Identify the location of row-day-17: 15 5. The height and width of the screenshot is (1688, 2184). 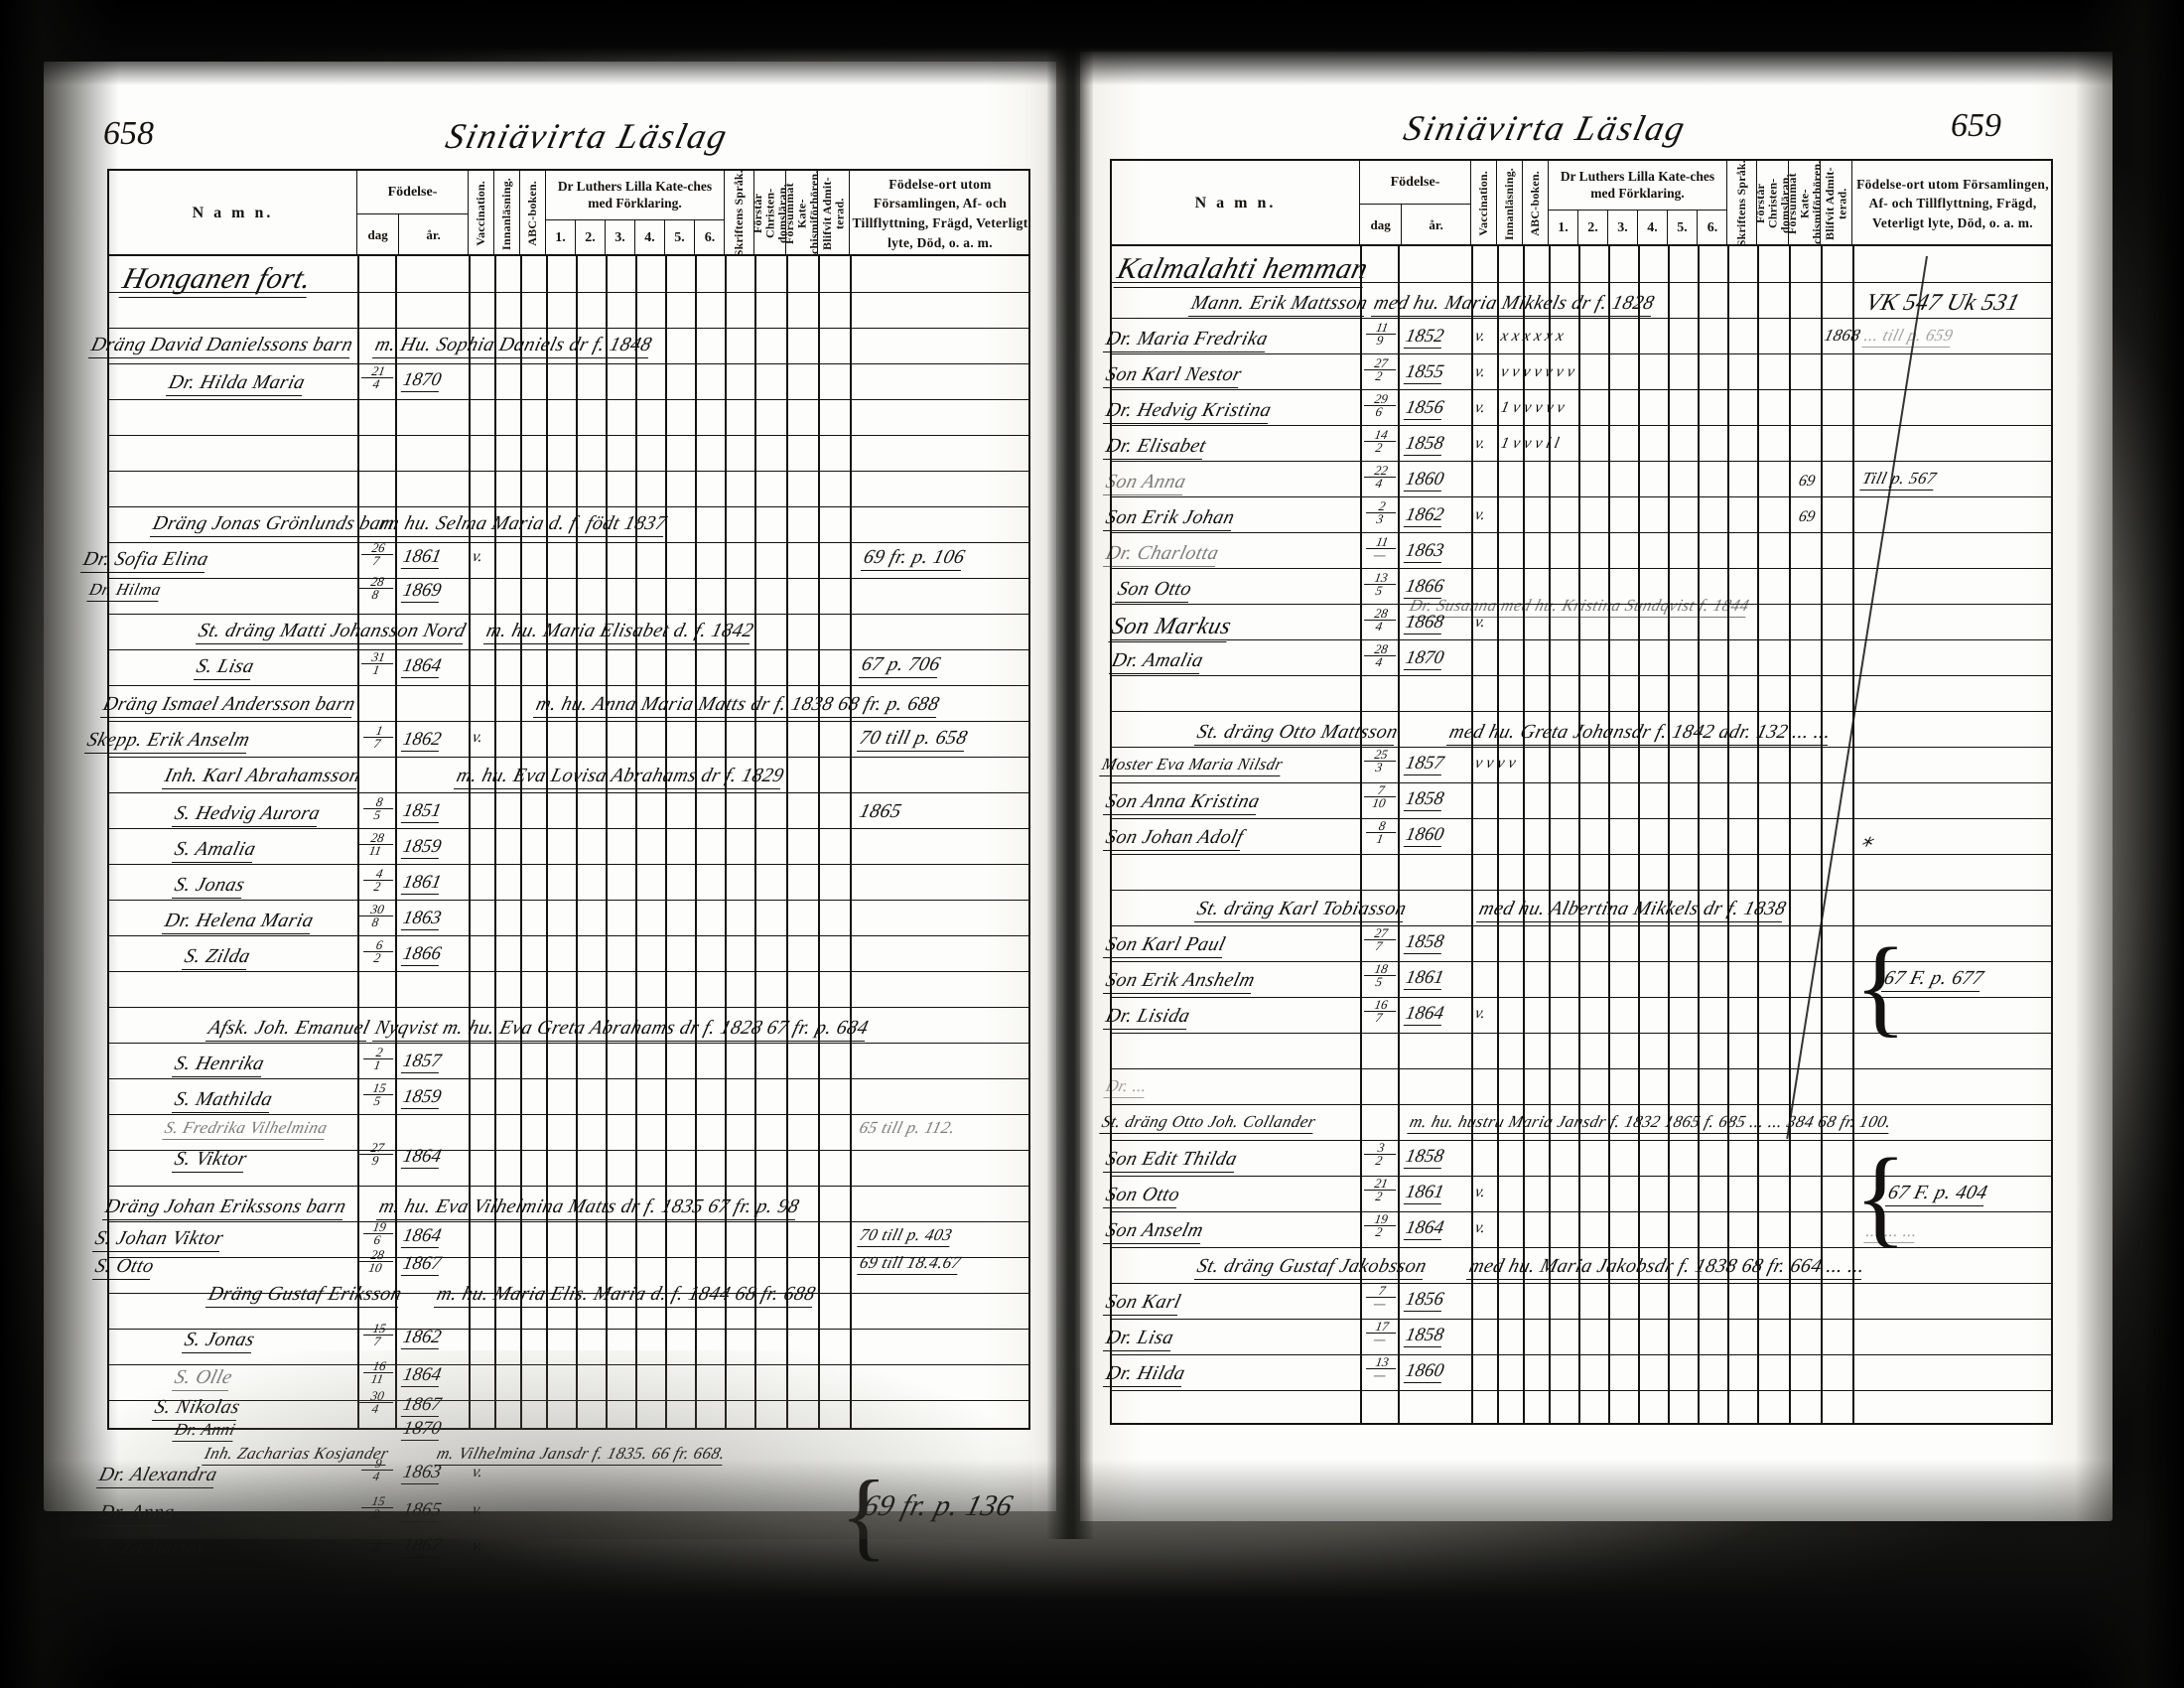
(378, 1094).